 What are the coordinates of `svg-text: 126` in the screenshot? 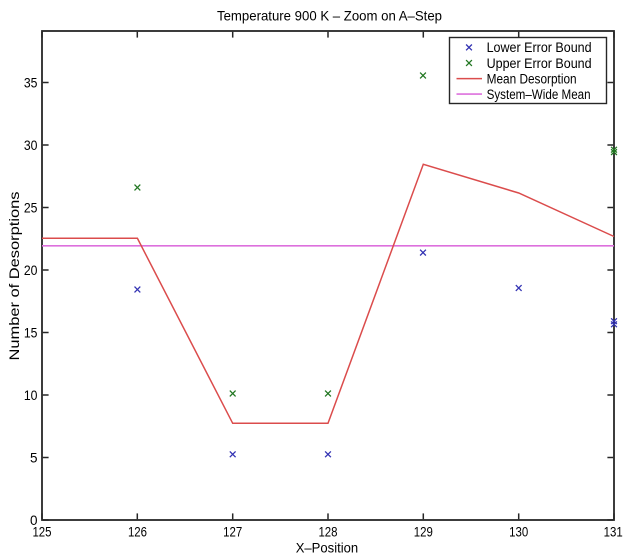 It's located at (137, 532).